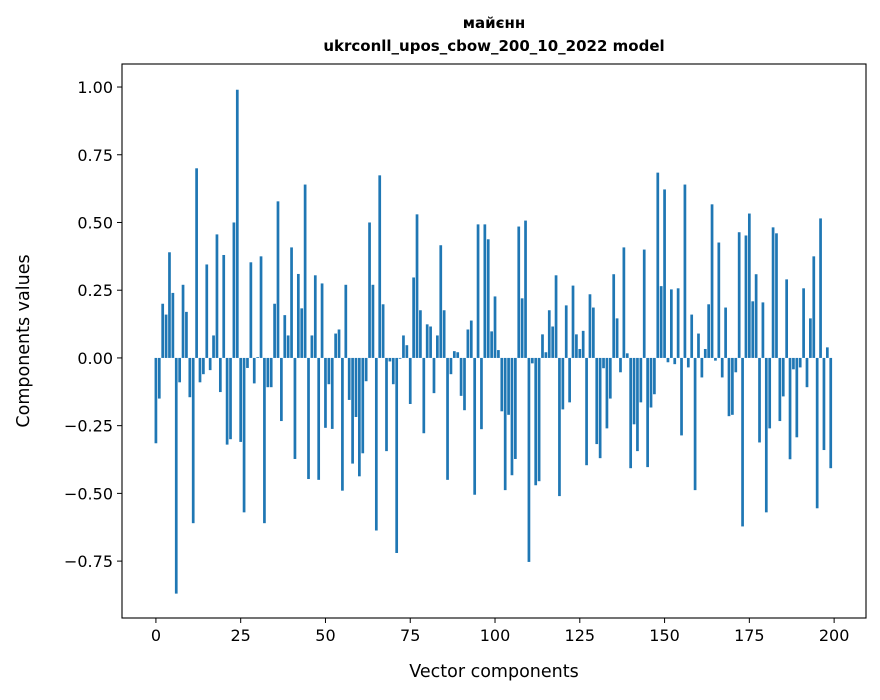 This screenshot has height=700, width=880. I want to click on y-tick-label: −0.25, so click(88, 426).